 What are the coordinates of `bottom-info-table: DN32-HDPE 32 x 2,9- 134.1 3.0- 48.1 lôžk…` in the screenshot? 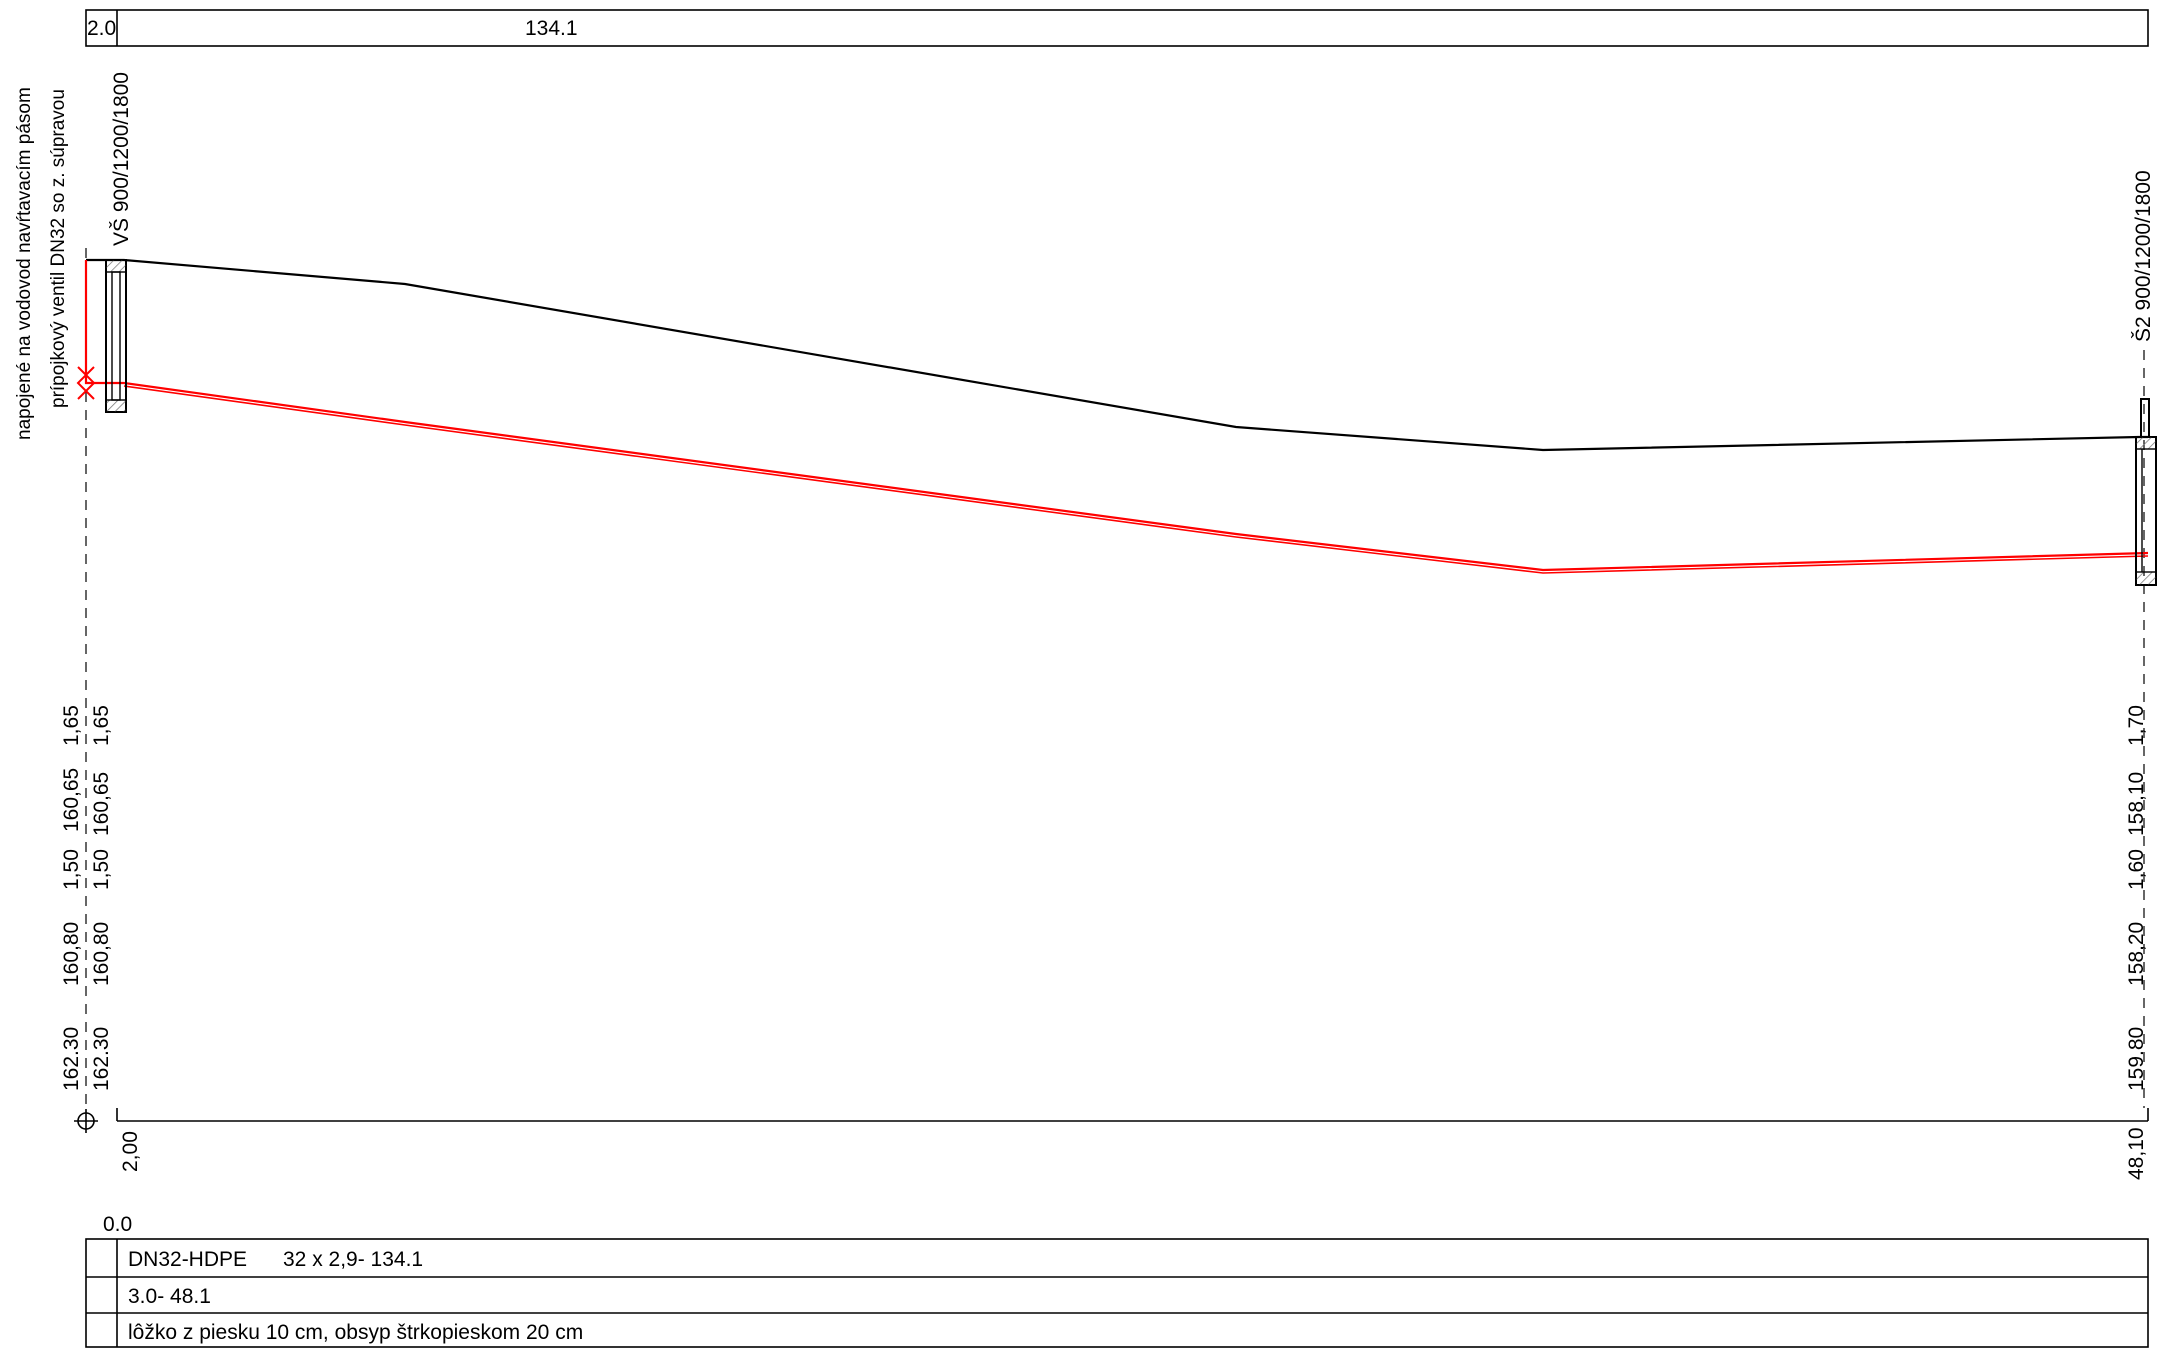 It's located at (1117, 1293).